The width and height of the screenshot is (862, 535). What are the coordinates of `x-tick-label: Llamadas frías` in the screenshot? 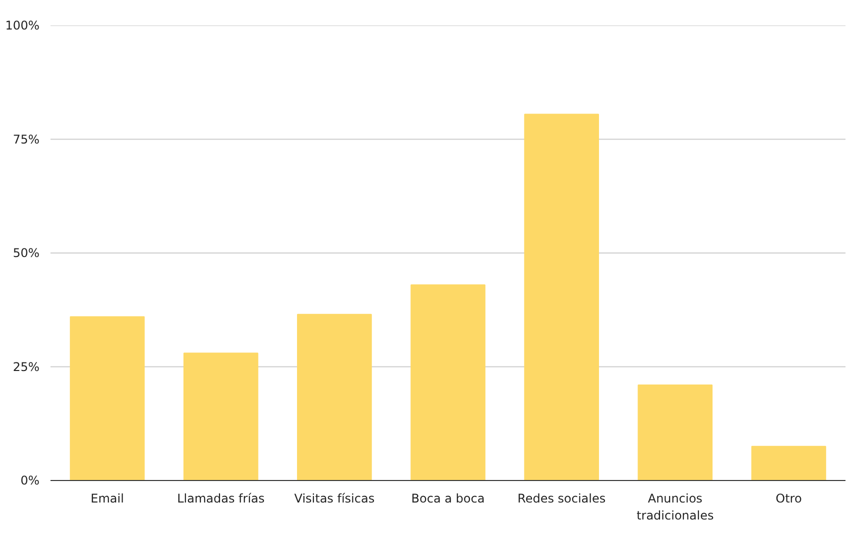 It's located at (221, 499).